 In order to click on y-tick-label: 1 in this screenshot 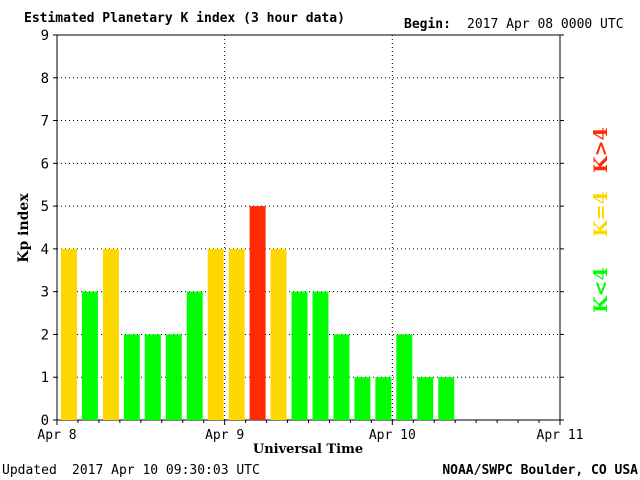, I will do `click(45, 378)`.